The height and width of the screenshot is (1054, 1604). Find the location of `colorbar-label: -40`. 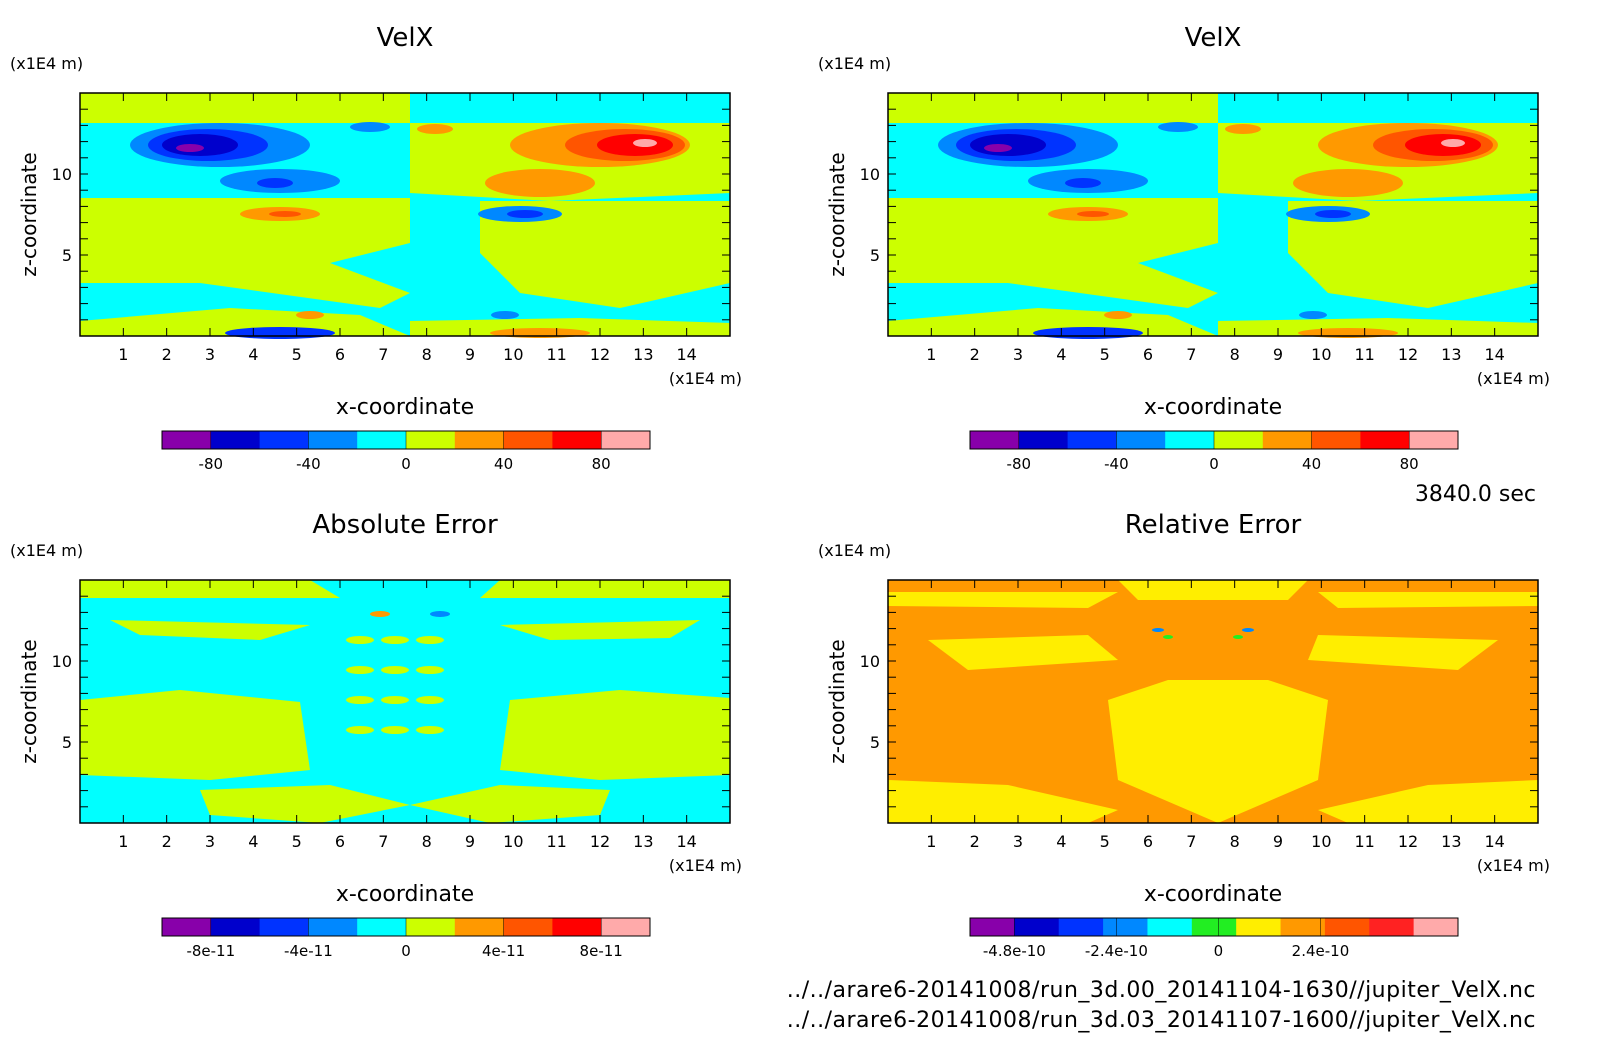

colorbar-label: -40 is located at coordinates (1116, 464).